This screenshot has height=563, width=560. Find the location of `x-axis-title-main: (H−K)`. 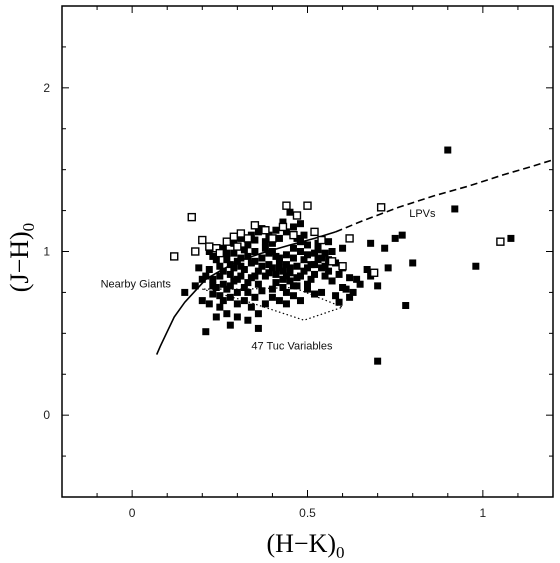

x-axis-title-main: (H−K) is located at coordinates (301, 543).